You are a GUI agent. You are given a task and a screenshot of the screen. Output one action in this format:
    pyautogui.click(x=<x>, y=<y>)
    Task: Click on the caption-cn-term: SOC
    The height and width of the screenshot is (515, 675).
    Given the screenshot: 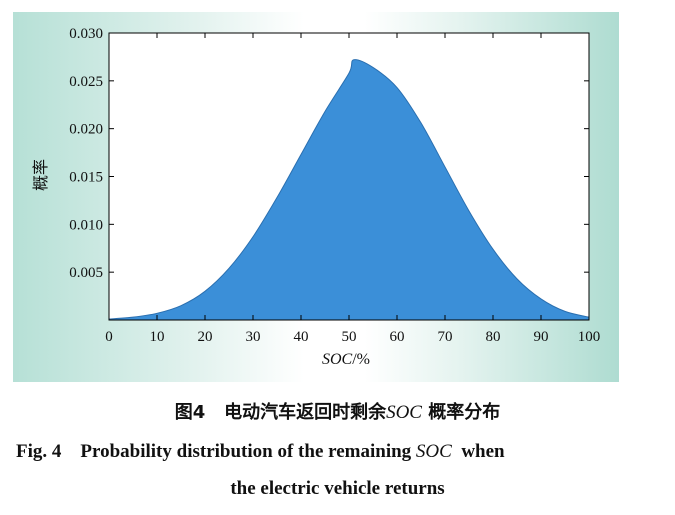 What is the action you would take?
    pyautogui.click(x=404, y=412)
    